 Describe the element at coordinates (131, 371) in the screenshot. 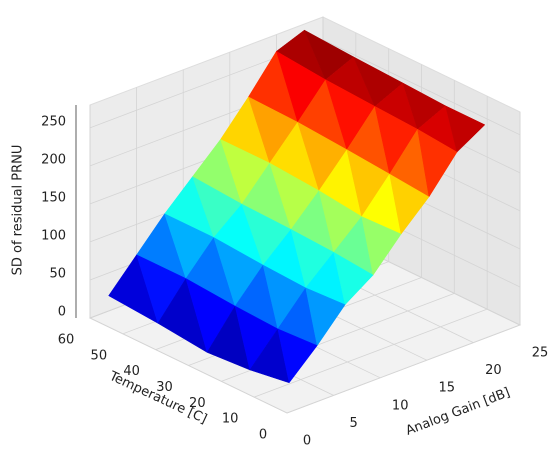

I see `y-tick-label: 40` at that location.